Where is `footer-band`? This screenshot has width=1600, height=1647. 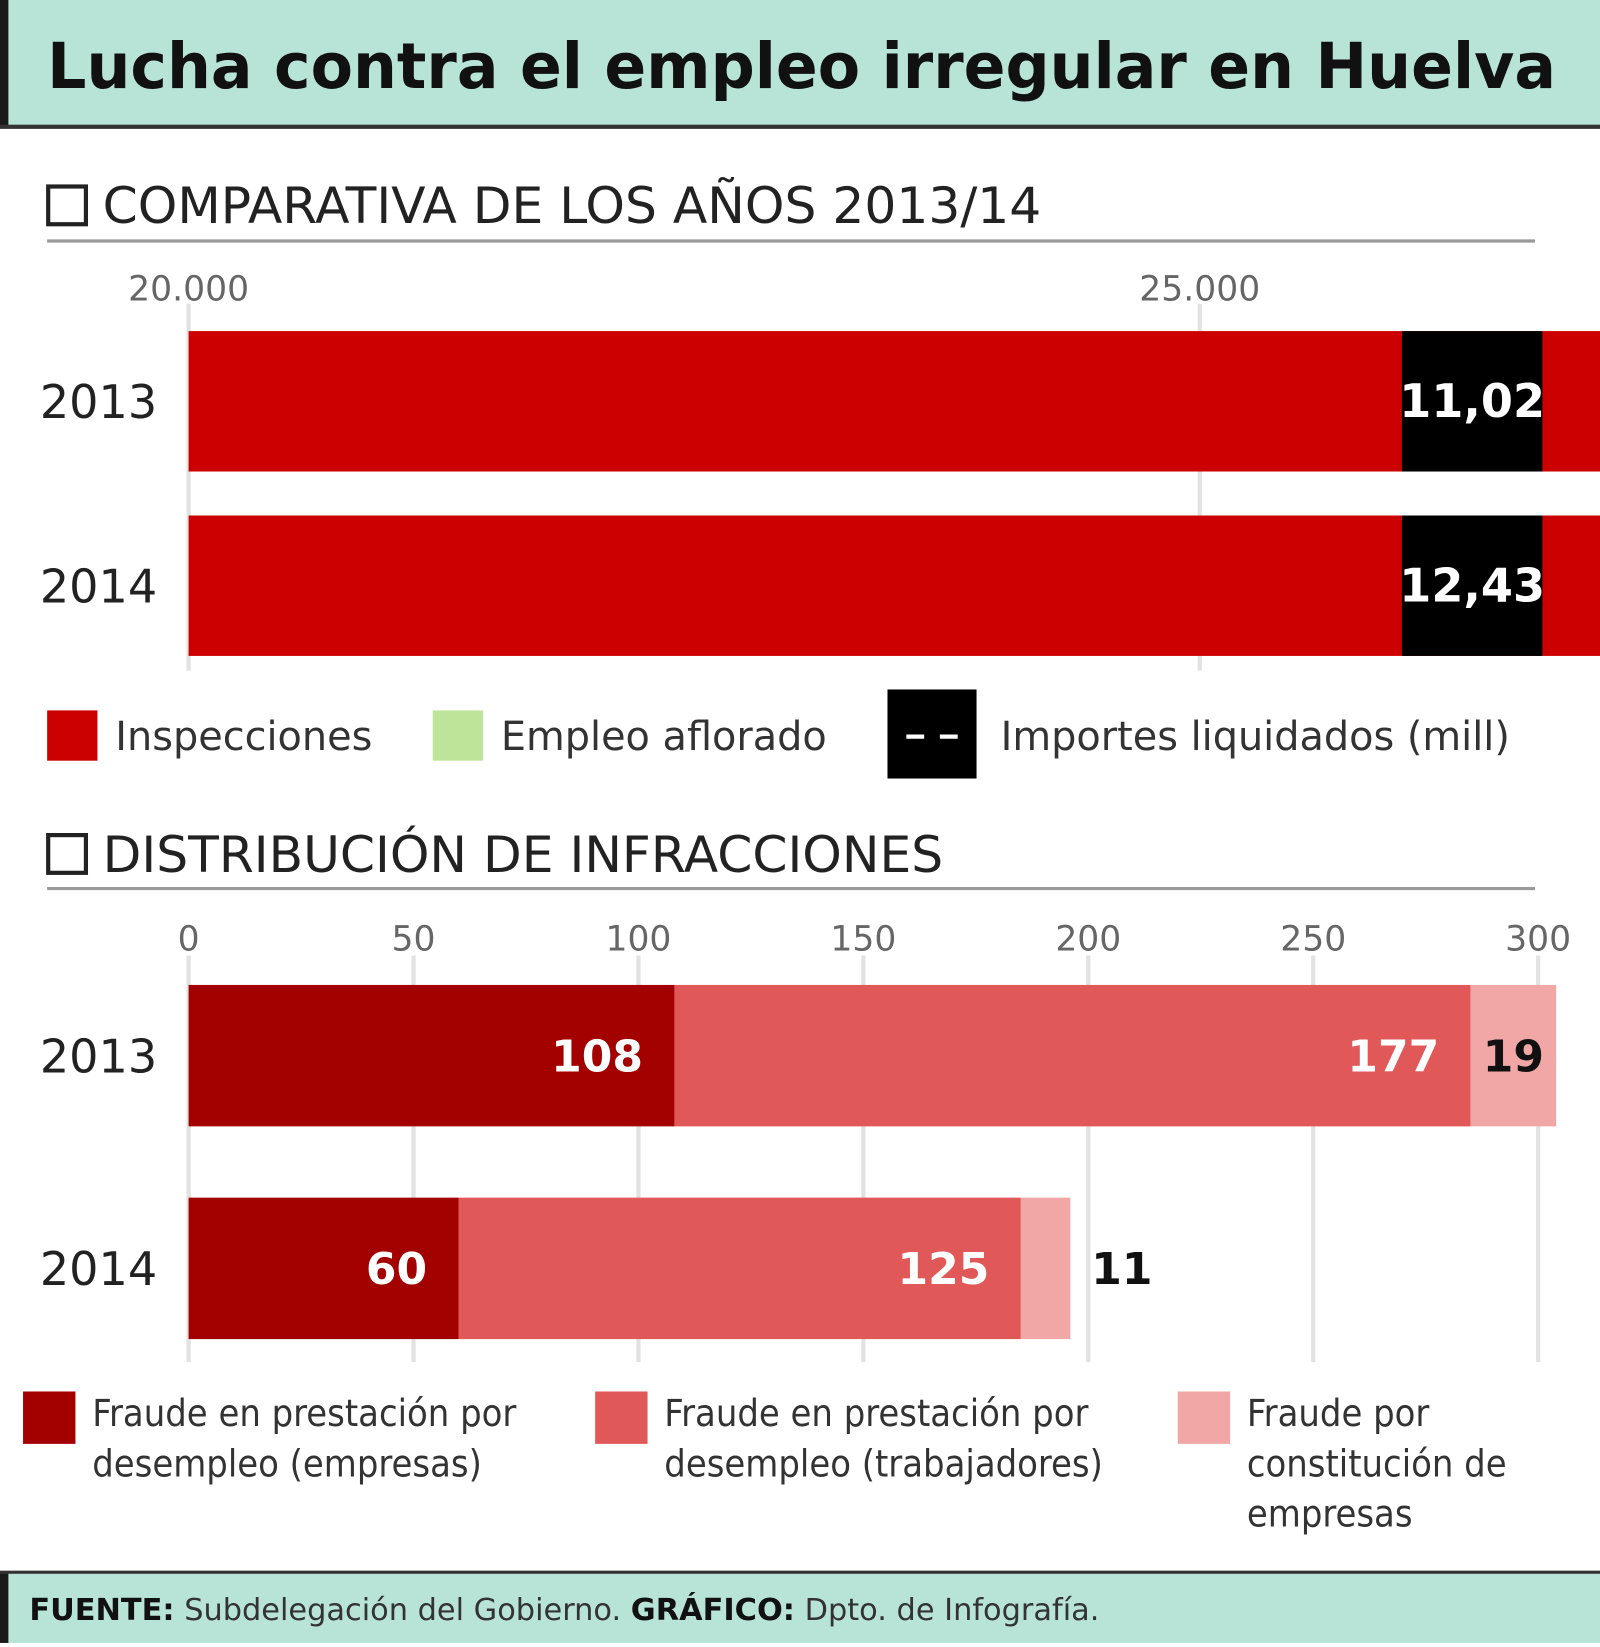
footer-band is located at coordinates (800, 1607).